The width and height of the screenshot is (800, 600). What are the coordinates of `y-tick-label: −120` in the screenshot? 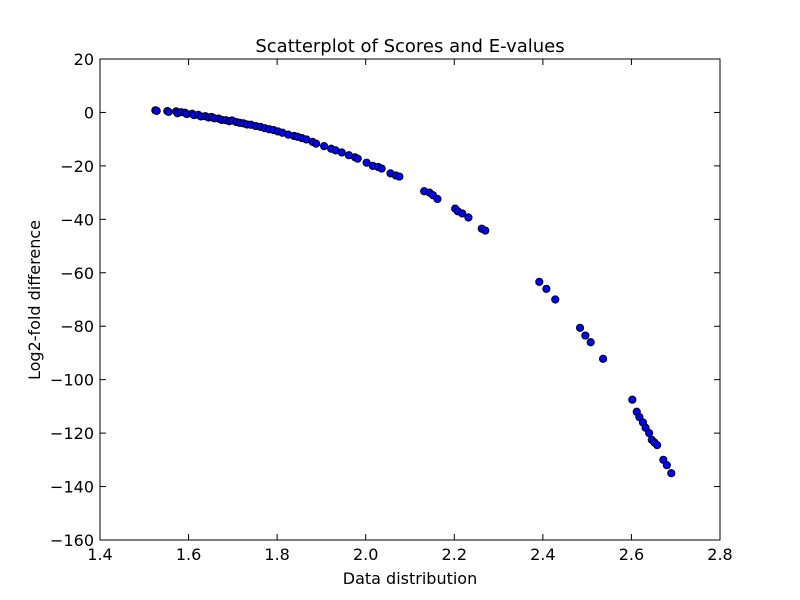 It's located at (72, 433).